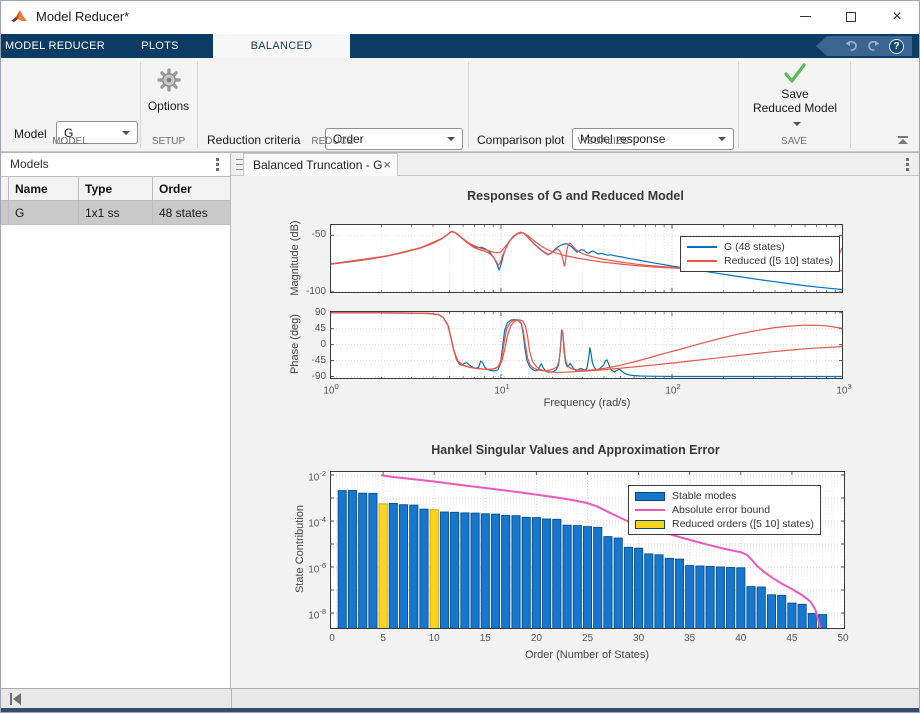  Describe the element at coordinates (115, 188) in the screenshot. I see `models-table-header: Name Type Order` at that location.